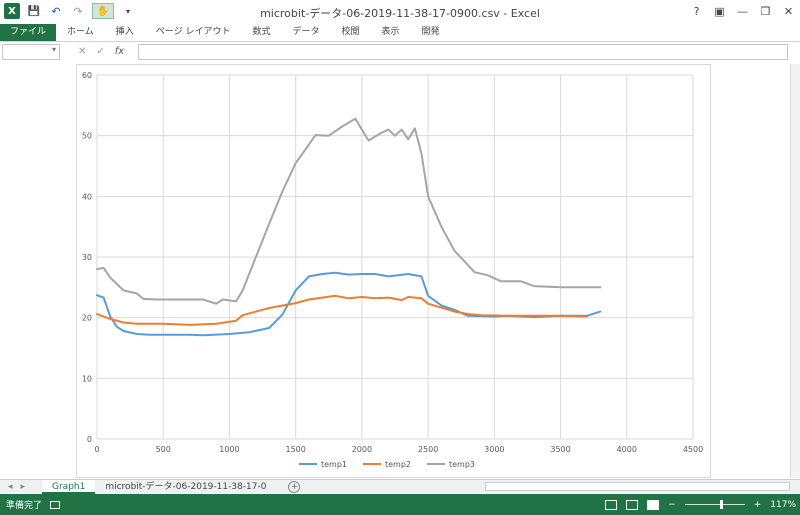  I want to click on tab-insert: 挿入, so click(124, 32).